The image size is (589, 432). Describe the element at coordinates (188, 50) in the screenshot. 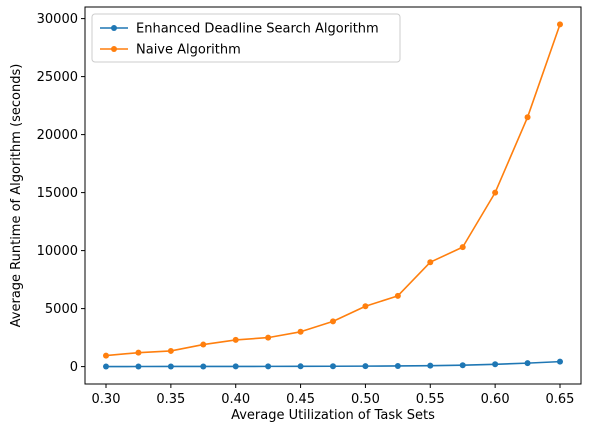

I see `legend-label: Naive Algorithm` at that location.